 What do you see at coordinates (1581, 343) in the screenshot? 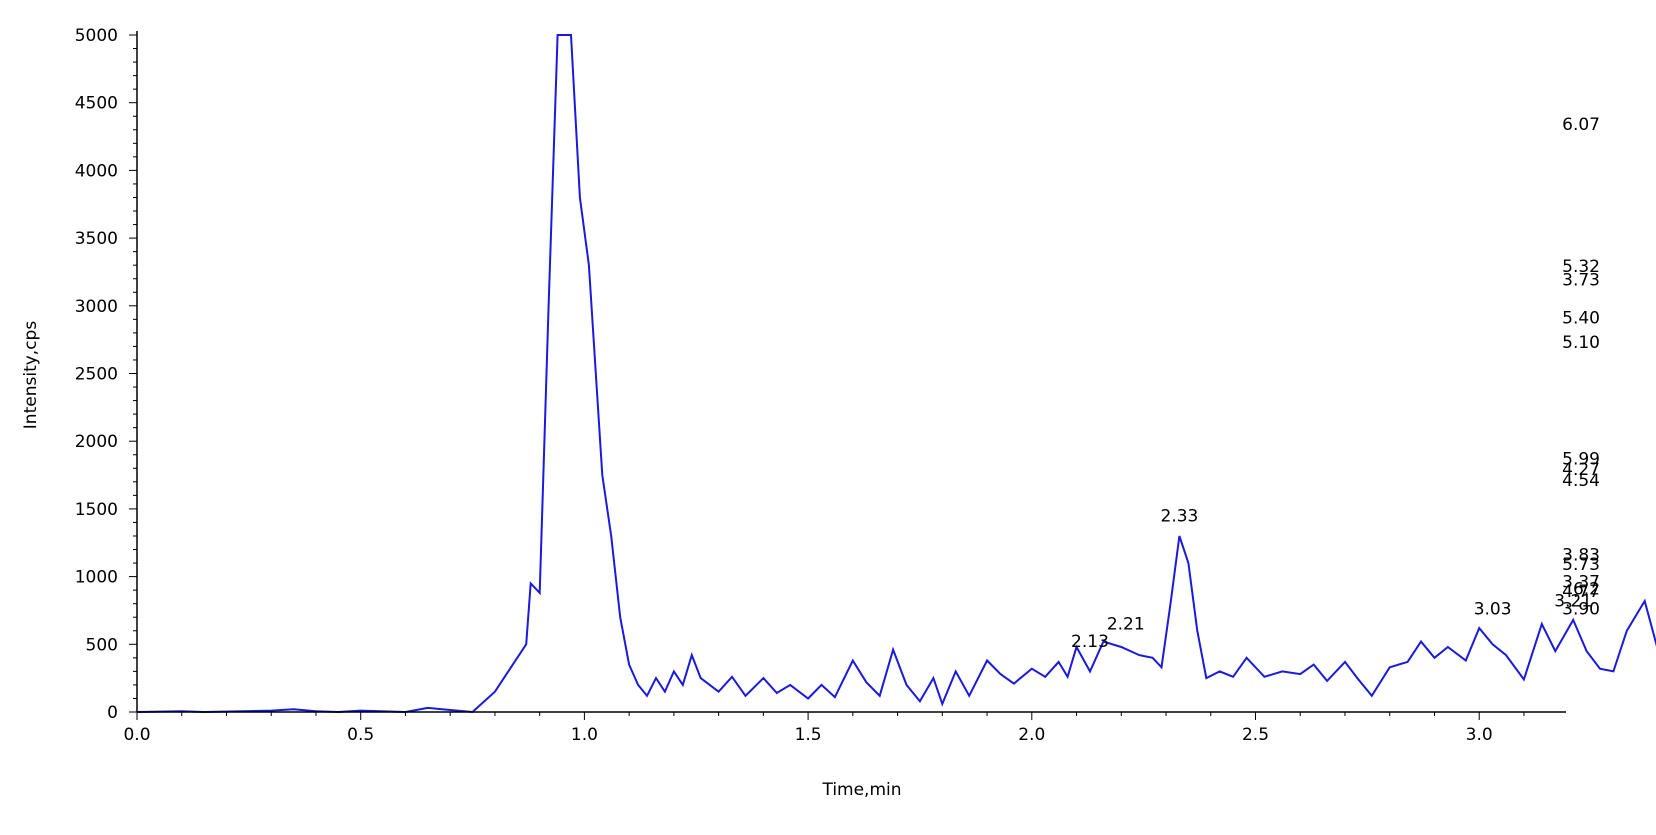
I see `peak-label: 5.10` at bounding box center [1581, 343].